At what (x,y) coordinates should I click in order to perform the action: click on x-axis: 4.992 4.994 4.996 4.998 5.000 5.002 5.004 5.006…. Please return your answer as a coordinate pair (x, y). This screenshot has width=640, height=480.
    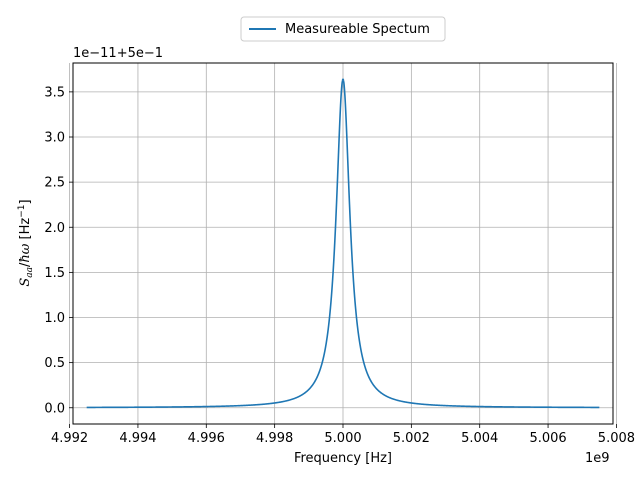
    Looking at the image, I should click on (343, 435).